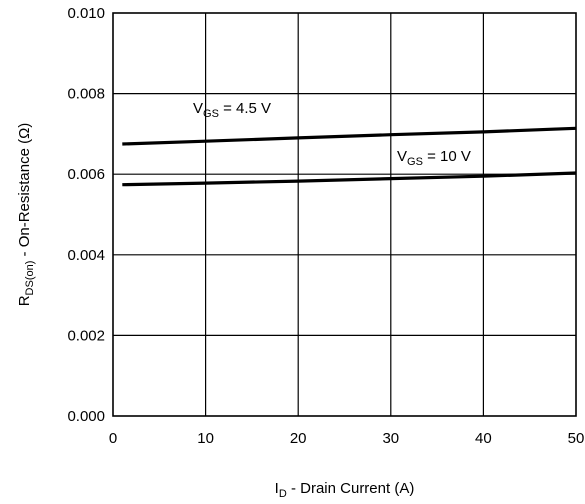  What do you see at coordinates (483, 438) in the screenshot?
I see `x-tick-label: 40` at bounding box center [483, 438].